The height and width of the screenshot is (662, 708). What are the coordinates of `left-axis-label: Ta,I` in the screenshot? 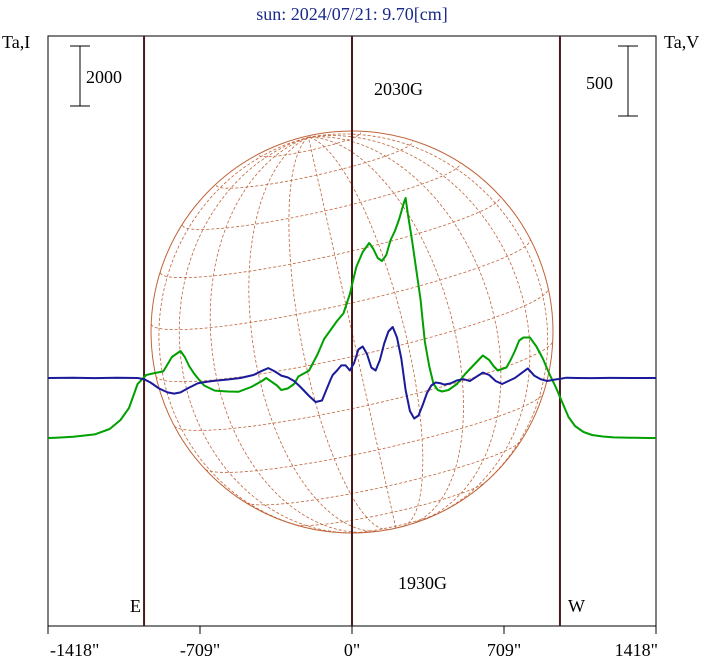 It's located at (16, 42).